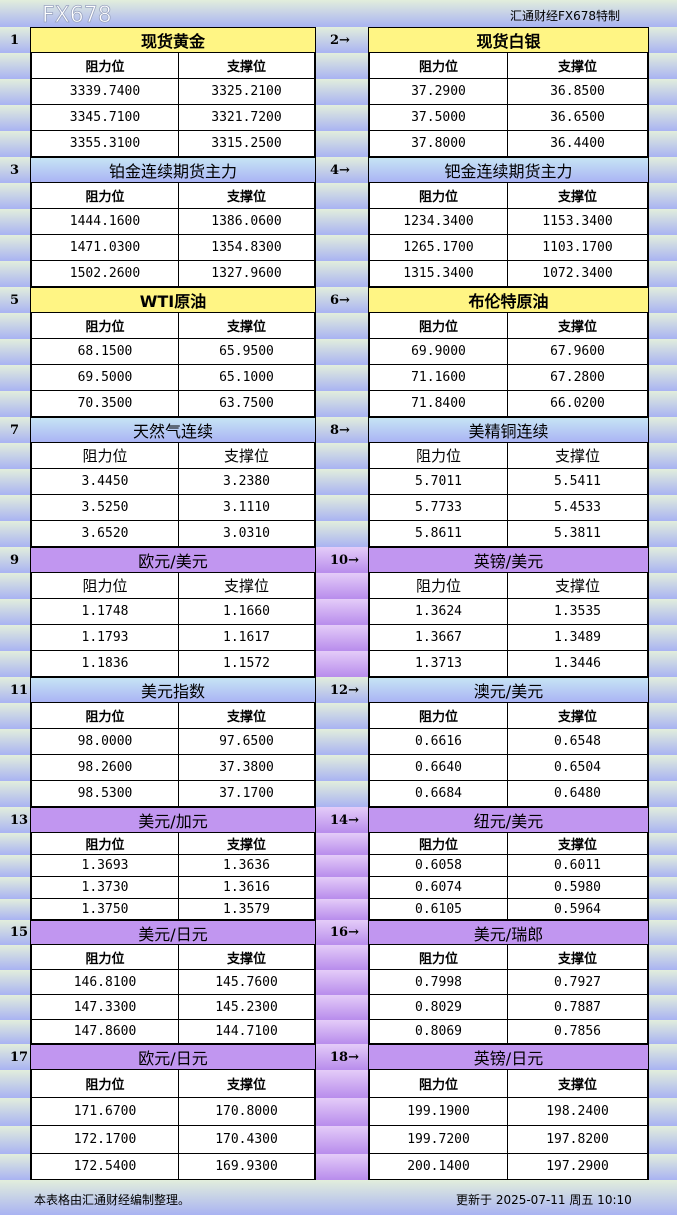 Image resolution: width=677 pixels, height=1215 pixels. Describe the element at coordinates (578, 1007) in the screenshot. I see `support-value: 0.7887` at that location.